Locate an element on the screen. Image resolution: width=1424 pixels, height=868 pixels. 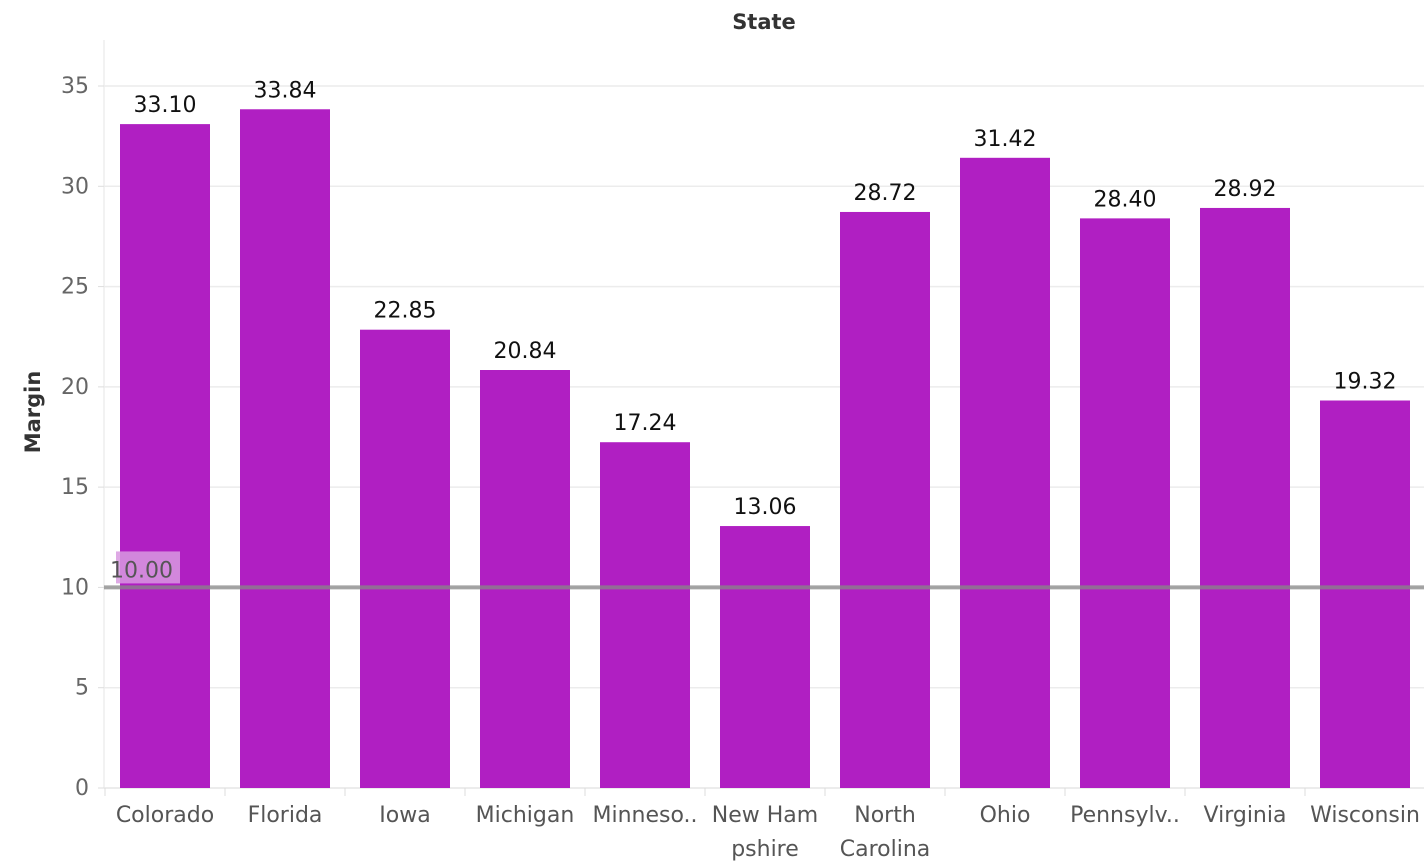
x-tick-label: Minneso.. is located at coordinates (644, 815).